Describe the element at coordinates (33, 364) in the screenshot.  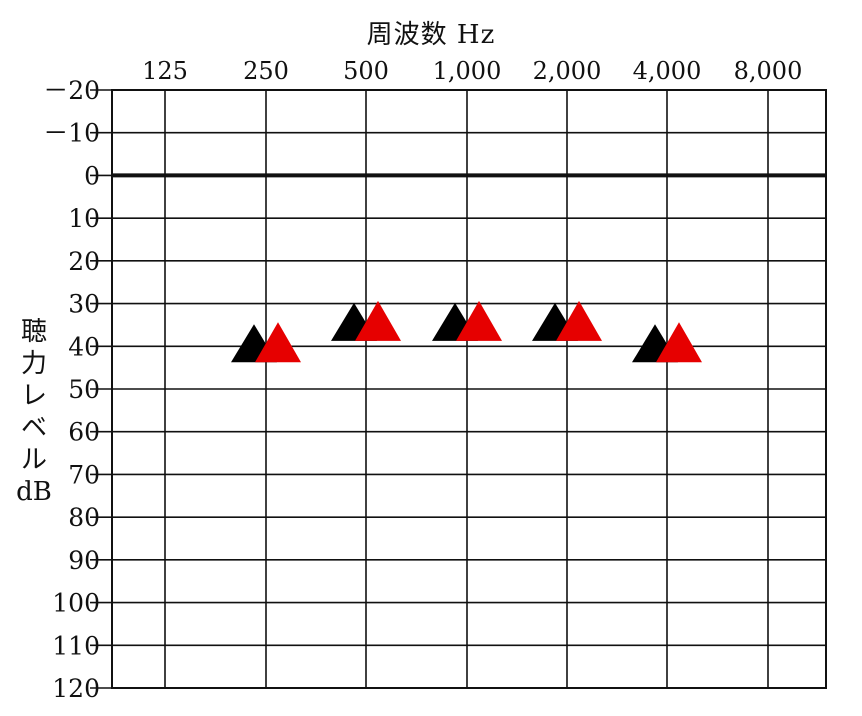
I see `y-axis-title-line: 力` at that location.